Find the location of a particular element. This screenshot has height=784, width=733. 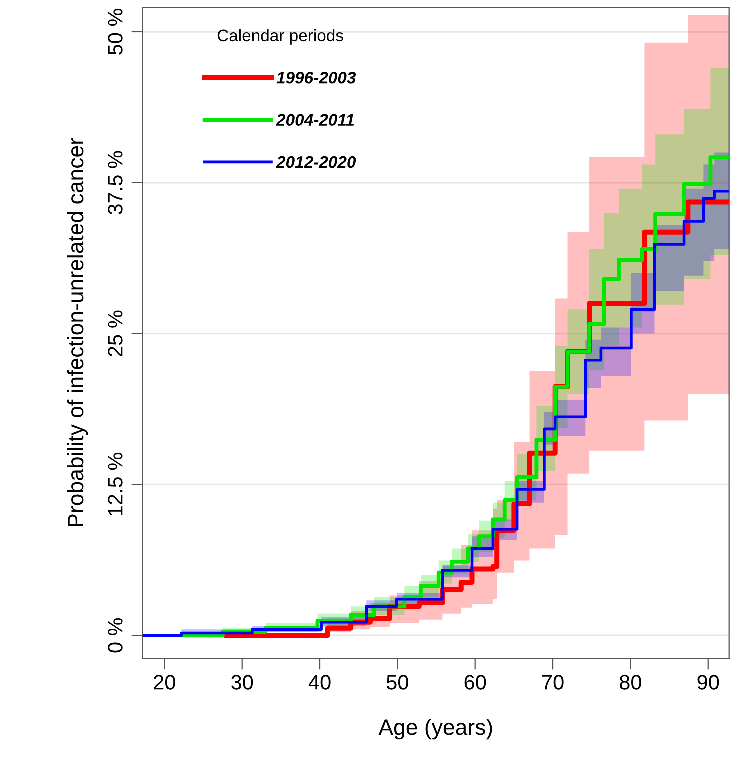

x-tick-label: 30 is located at coordinates (243, 682).